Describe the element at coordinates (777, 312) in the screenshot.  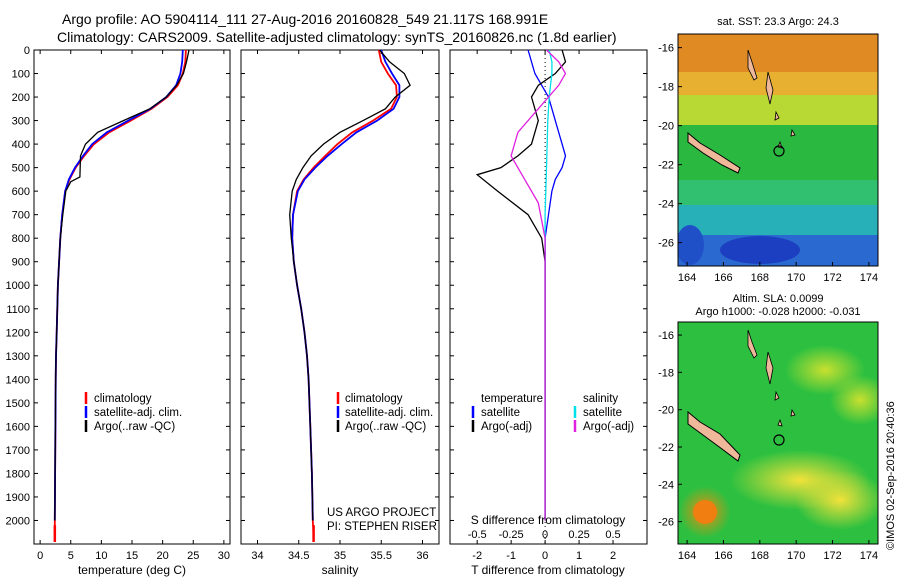
I see `sla-map-title-2: Argo h1000: -0.028 h2000: -0.031` at that location.